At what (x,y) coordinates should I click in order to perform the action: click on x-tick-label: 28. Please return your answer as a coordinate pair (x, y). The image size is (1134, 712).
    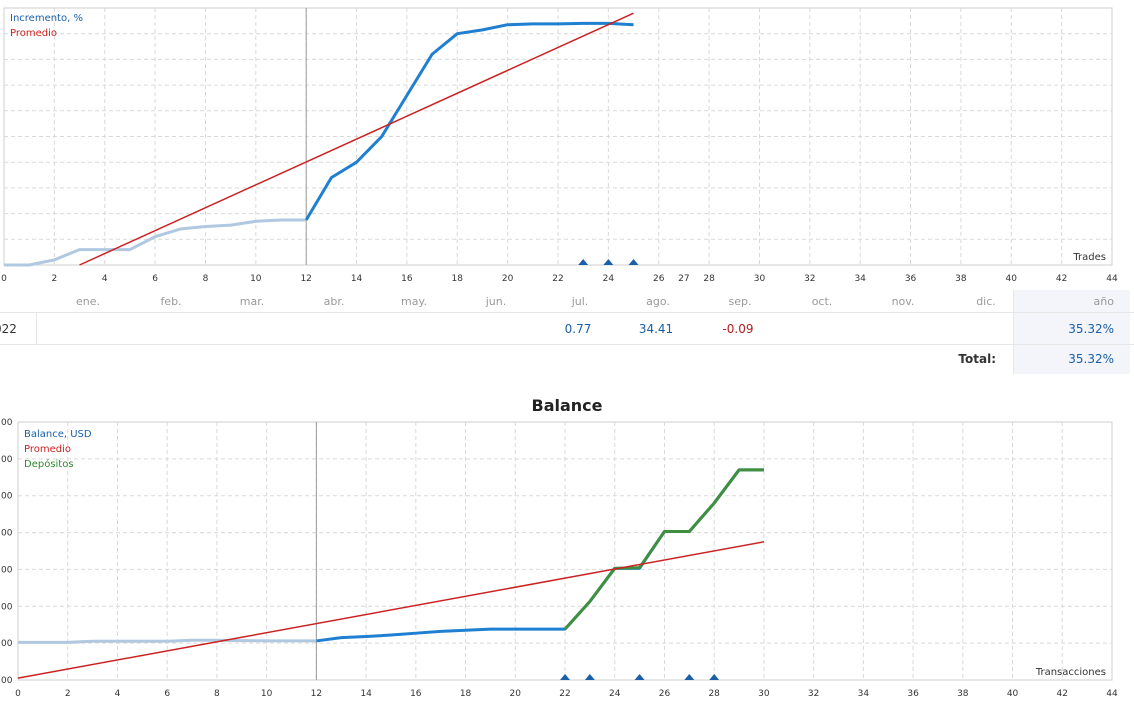
    Looking at the image, I should click on (714, 694).